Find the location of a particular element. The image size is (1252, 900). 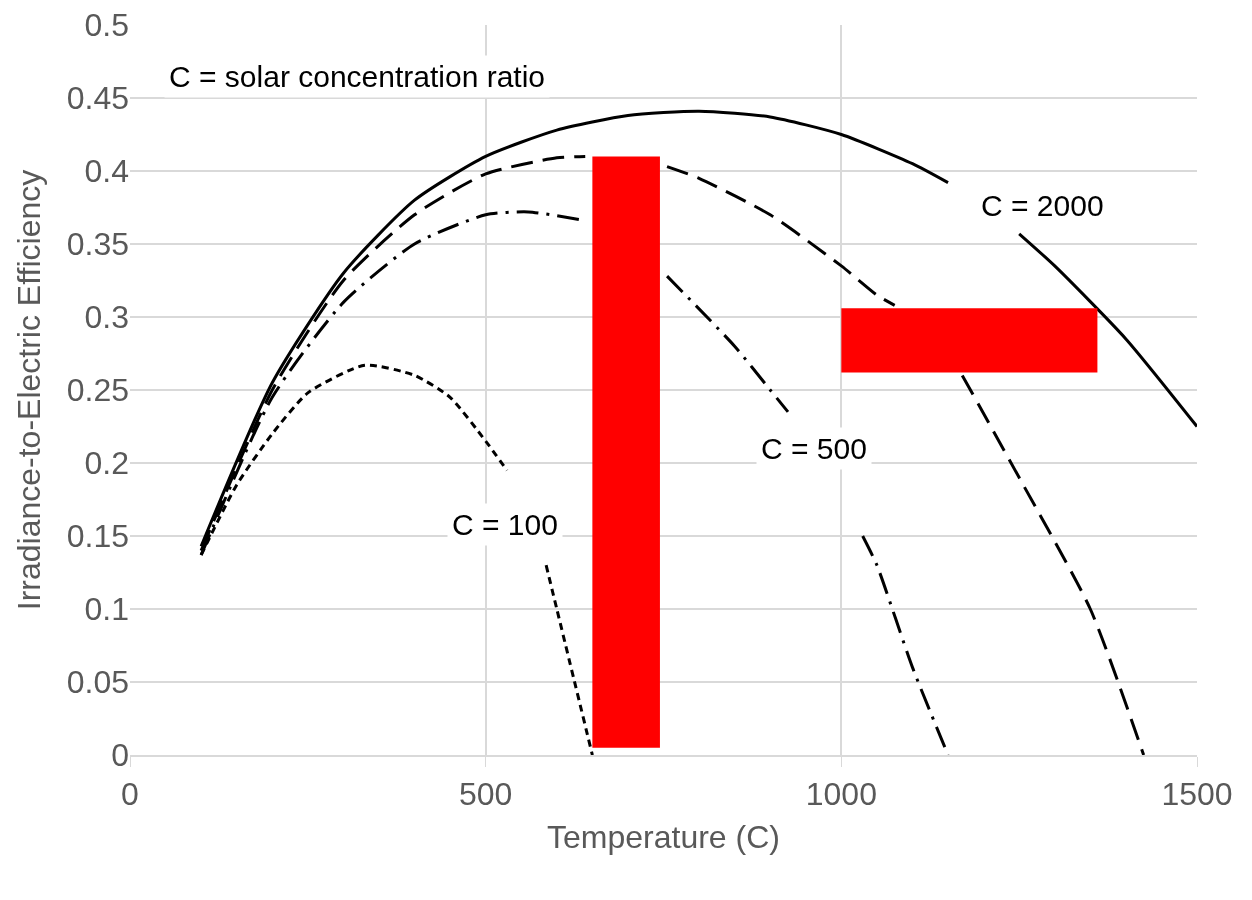

annotation: C = 2000 is located at coordinates (1042, 205).